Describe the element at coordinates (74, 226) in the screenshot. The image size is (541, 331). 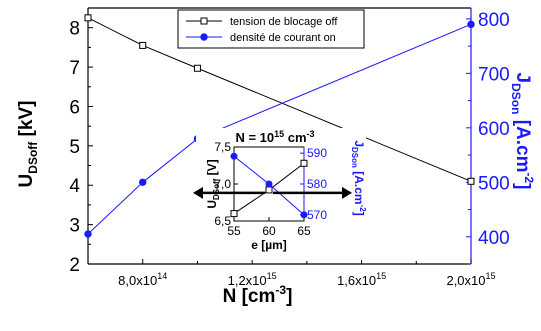
I see `y-tick-label: 3` at that location.